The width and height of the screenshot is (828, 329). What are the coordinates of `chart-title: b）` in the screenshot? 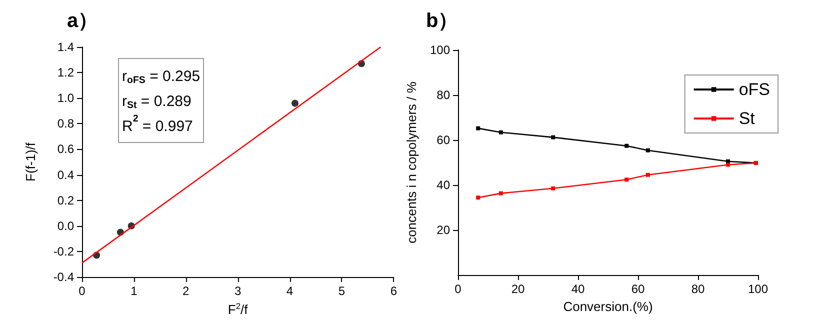 It's located at (442, 21).